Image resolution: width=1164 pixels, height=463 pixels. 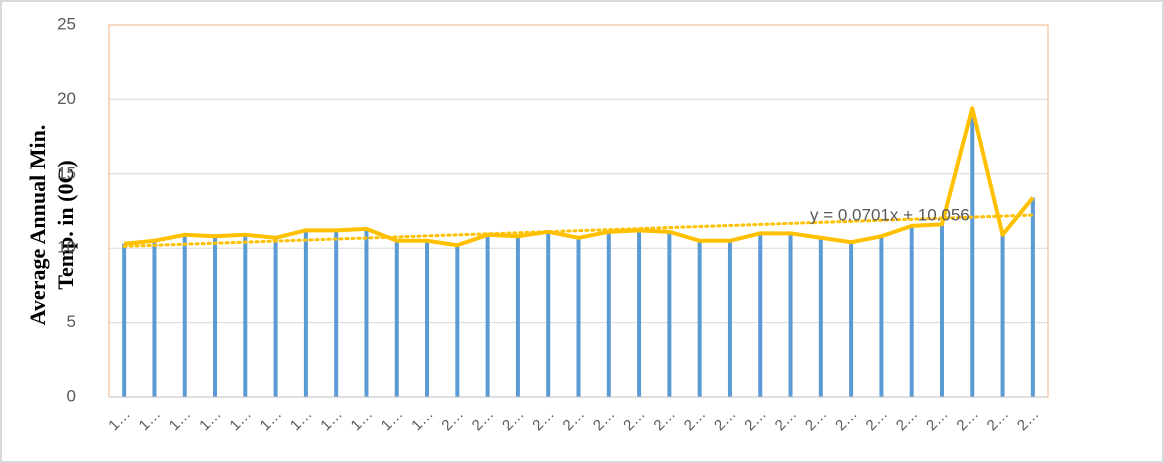 What do you see at coordinates (66, 172) in the screenshot?
I see `y-tick-label: 15` at bounding box center [66, 172].